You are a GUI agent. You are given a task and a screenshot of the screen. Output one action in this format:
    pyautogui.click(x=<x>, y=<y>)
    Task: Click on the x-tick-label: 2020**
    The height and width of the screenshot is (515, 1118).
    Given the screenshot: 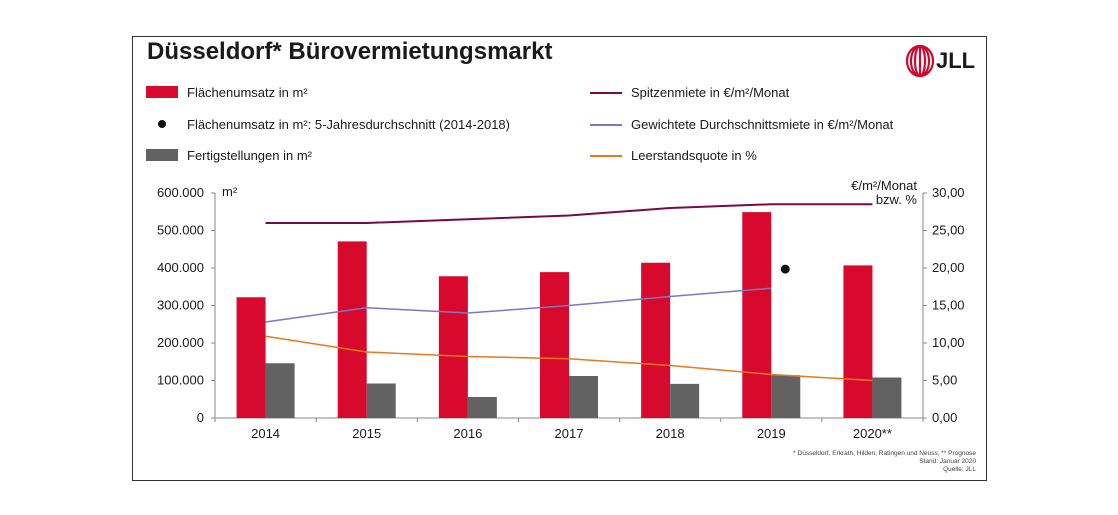 What is the action you would take?
    pyautogui.click(x=872, y=433)
    